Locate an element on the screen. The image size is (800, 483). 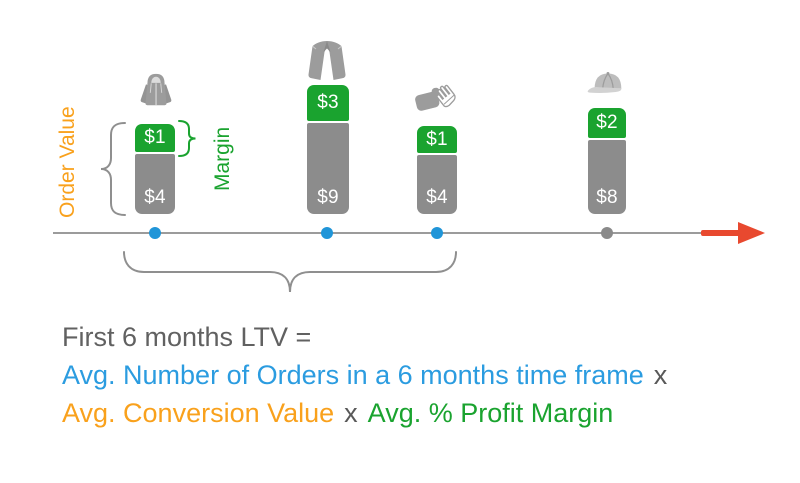
order-value-label: Order Value is located at coordinates (67, 162).